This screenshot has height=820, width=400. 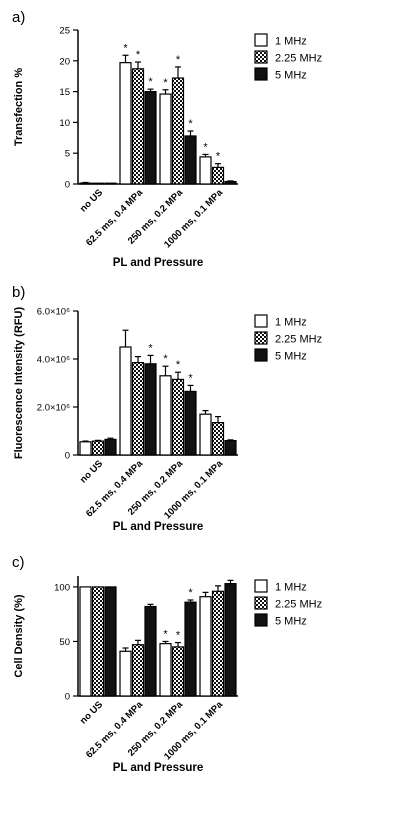 What do you see at coordinates (19, 107) in the screenshot?
I see `y-axis-title: Transfection %` at bounding box center [19, 107].